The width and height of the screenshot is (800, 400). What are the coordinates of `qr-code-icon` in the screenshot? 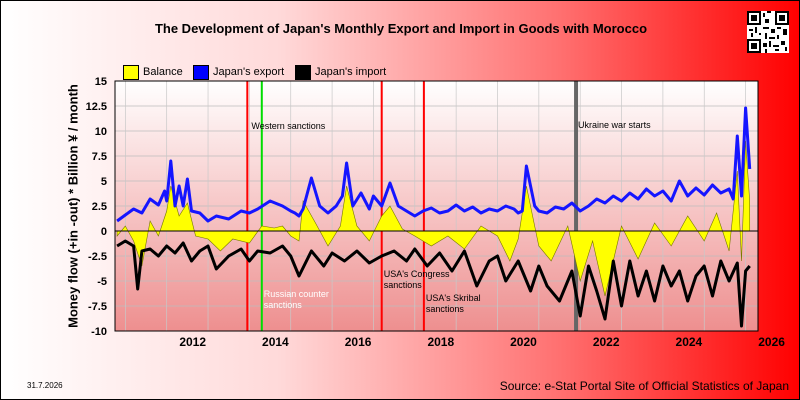 It's located at (768, 32).